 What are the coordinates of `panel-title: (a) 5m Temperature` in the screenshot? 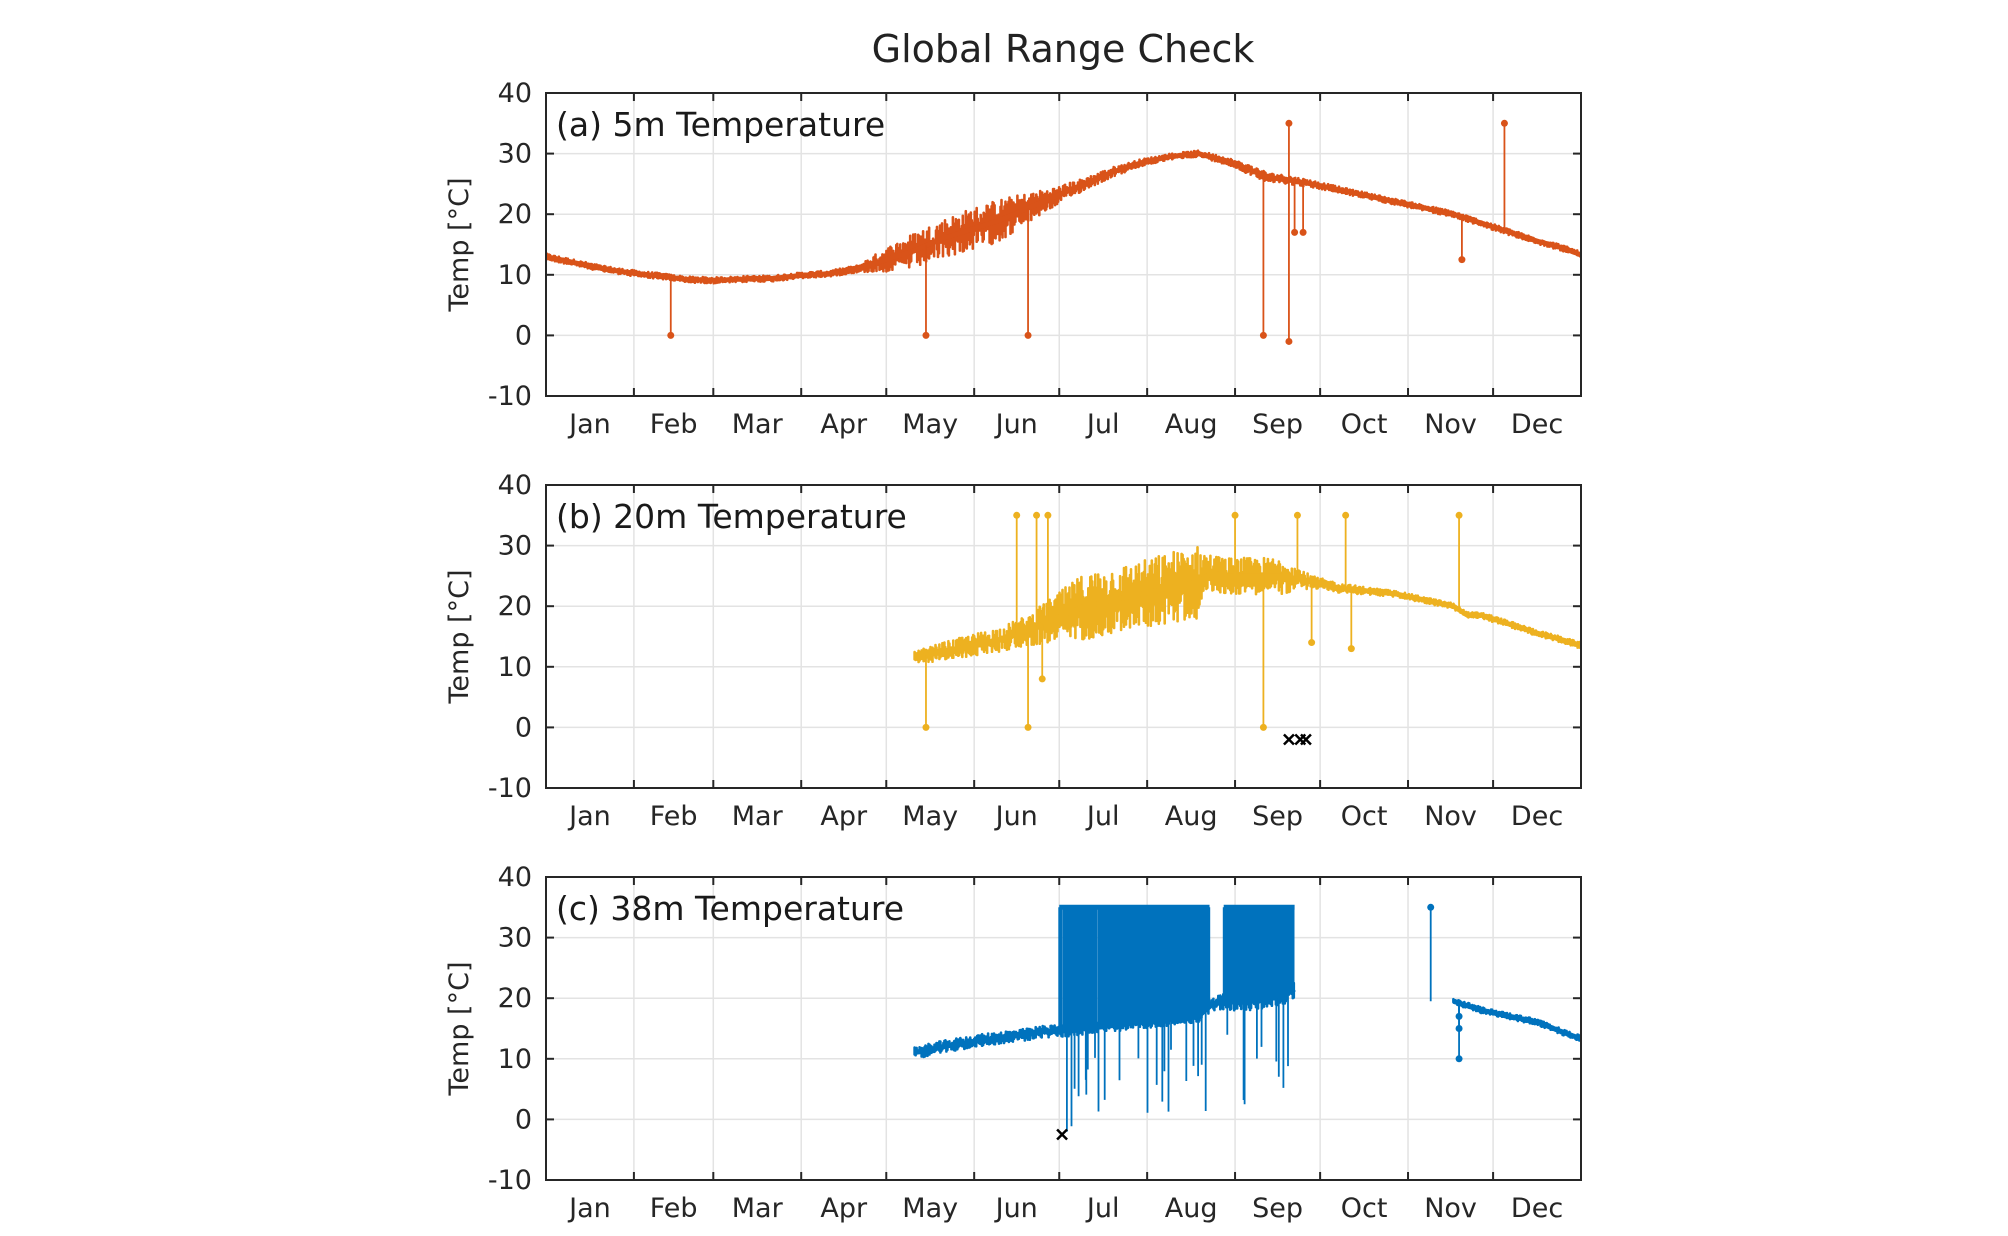 It's located at (720, 124).